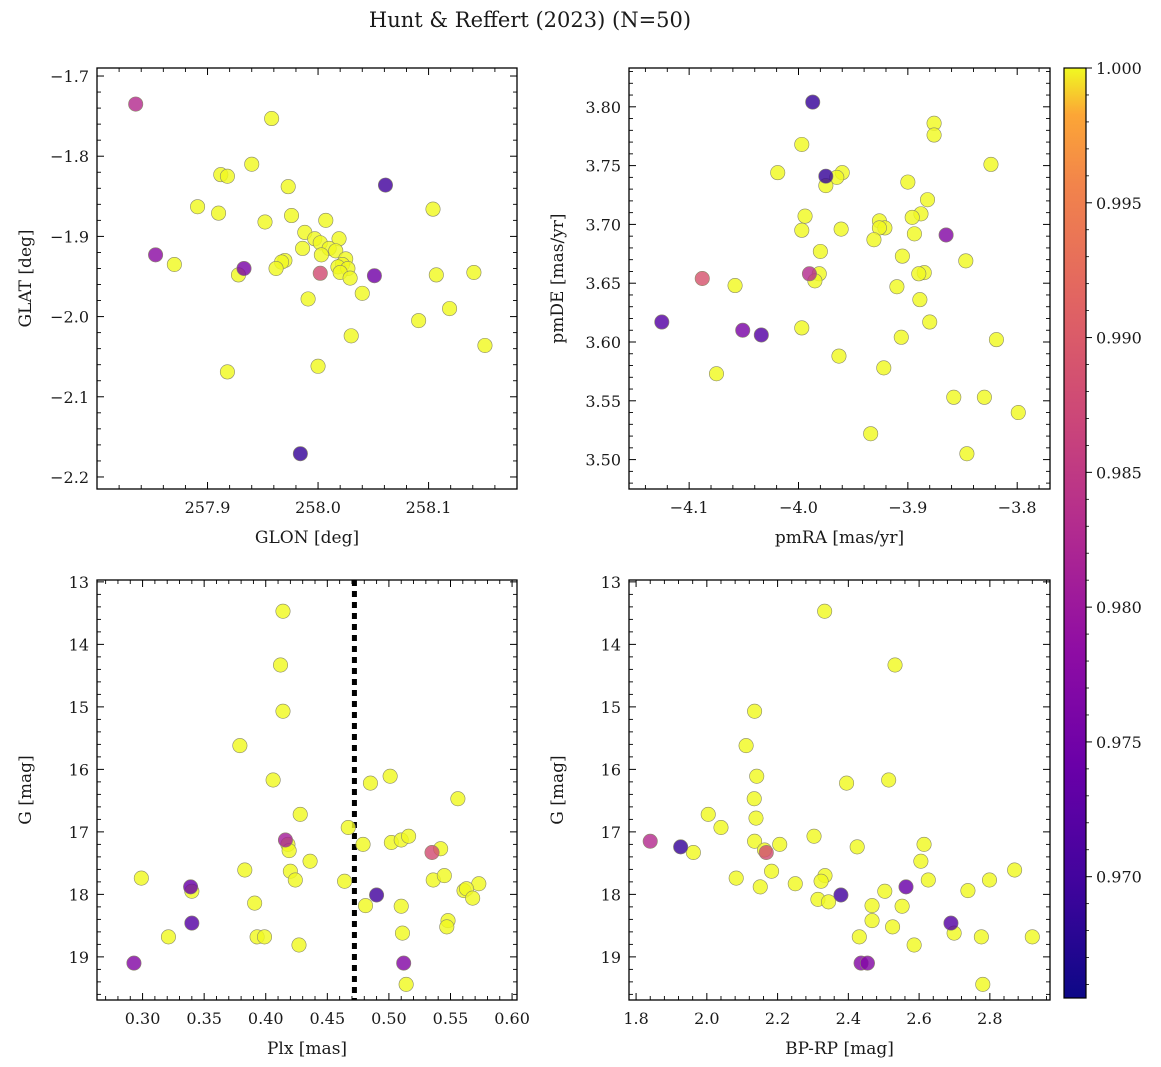 This screenshot has width=1161, height=1067. I want to click on colorbar: 0.970 0.975 0.980 0.985 0.990 0.995 1.000, so click(1102, 529).